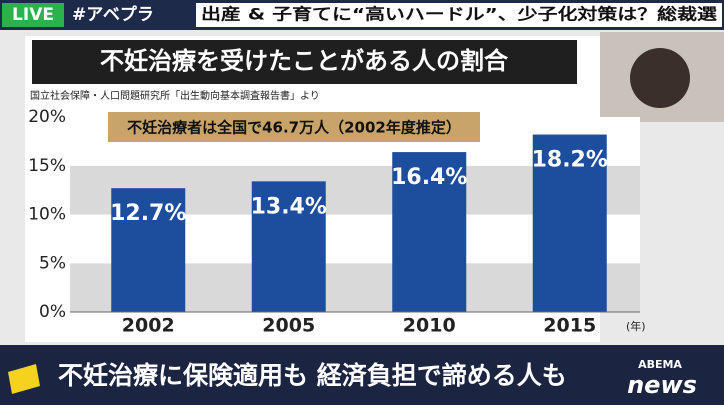  I want to click on presenter-head, so click(660, 78).